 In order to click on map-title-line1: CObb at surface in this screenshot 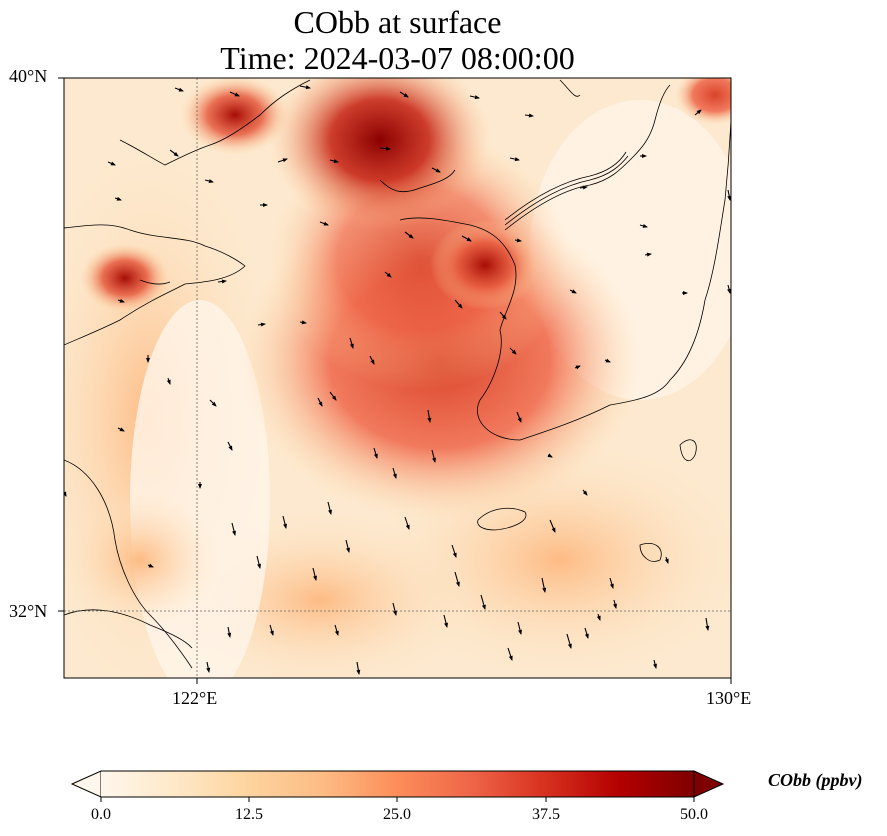, I will do `click(397, 22)`.